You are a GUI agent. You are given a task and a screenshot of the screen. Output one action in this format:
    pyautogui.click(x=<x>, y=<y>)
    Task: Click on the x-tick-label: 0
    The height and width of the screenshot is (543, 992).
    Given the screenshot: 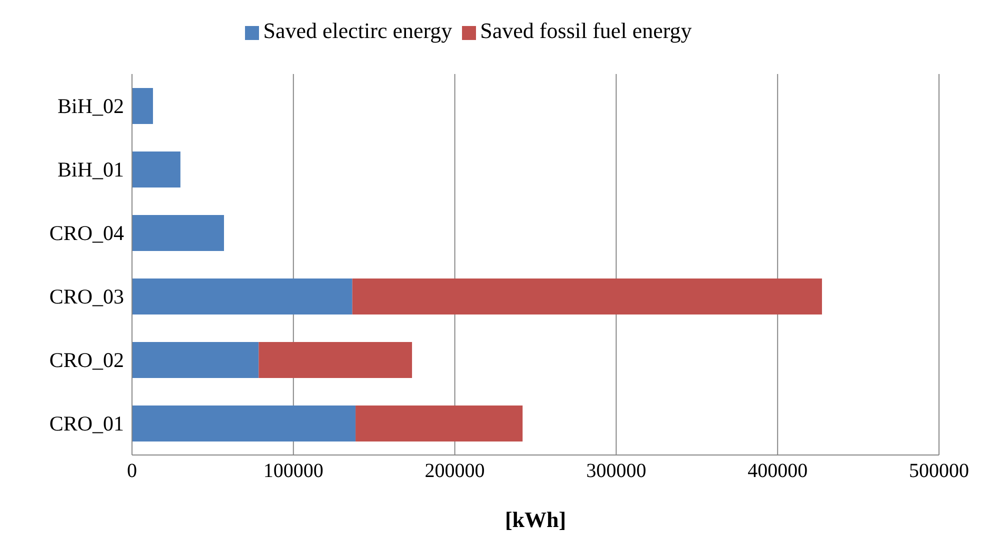 What is the action you would take?
    pyautogui.click(x=132, y=471)
    